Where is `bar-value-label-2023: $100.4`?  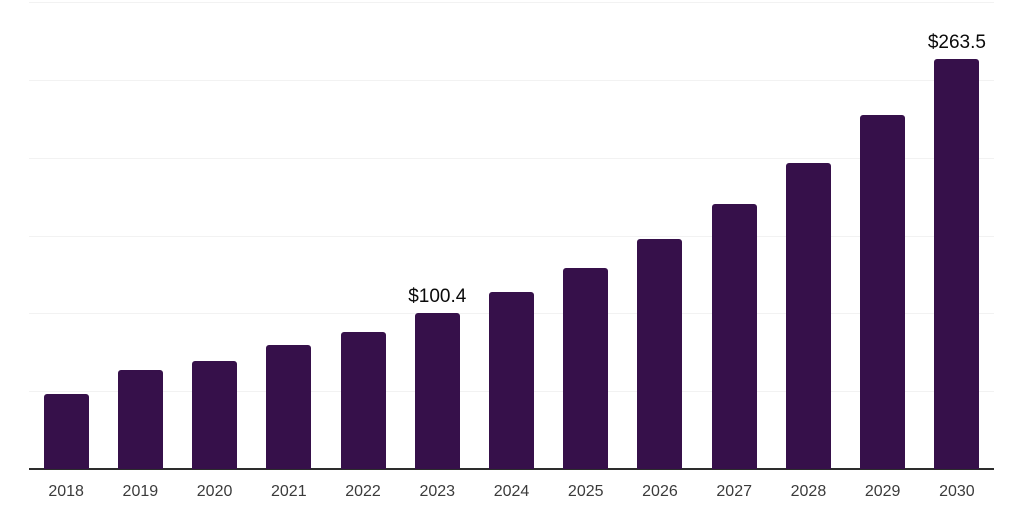
bar-value-label-2023: $100.4 is located at coordinates (437, 296).